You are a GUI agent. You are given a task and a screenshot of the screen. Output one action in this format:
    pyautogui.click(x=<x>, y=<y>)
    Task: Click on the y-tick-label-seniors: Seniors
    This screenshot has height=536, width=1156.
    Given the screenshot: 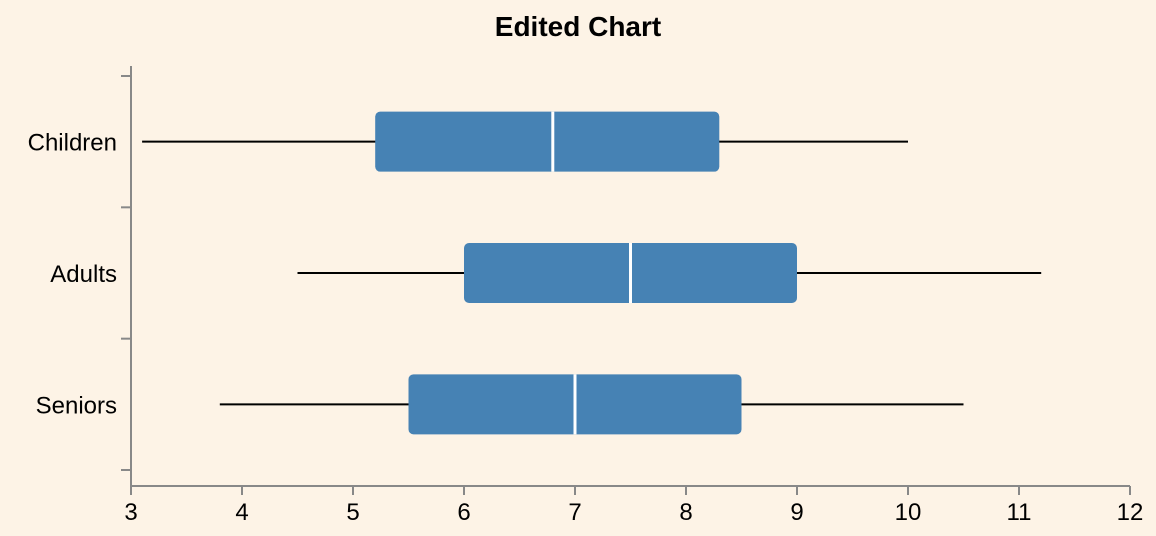 What is the action you would take?
    pyautogui.click(x=76, y=405)
    